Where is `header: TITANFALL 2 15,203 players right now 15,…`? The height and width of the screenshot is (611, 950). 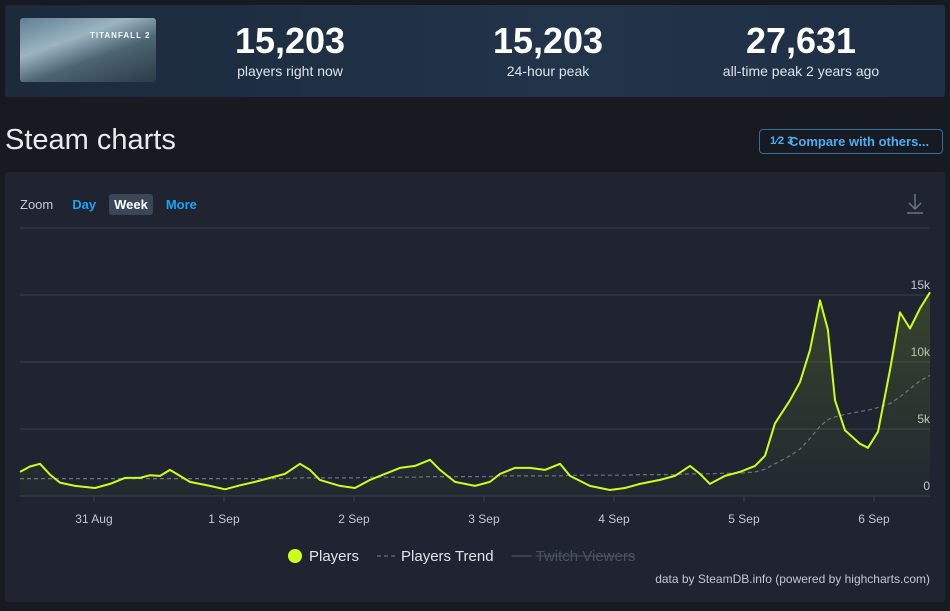
header: TITANFALL 2 15,203 players right now 15,… is located at coordinates (475, 51).